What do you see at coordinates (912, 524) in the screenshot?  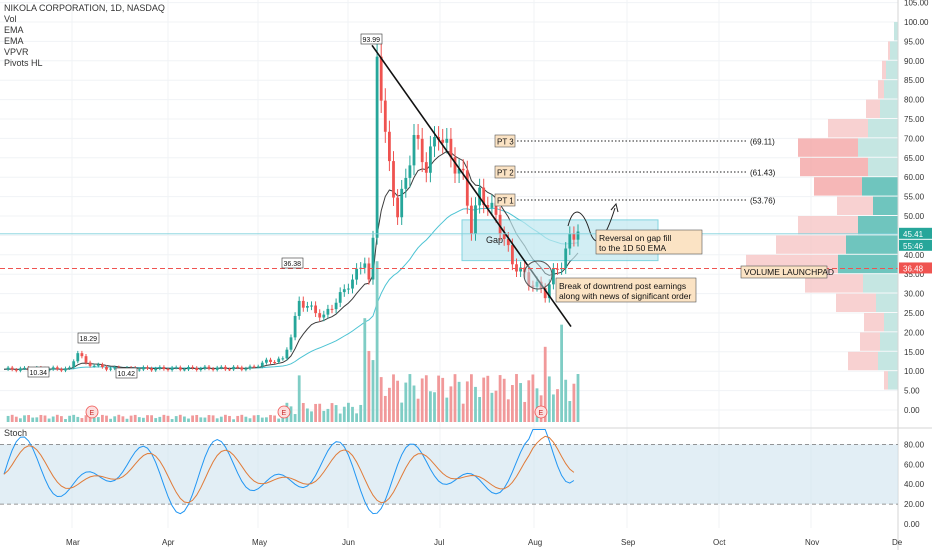 I see `stoch-tick: 0.00` at bounding box center [912, 524].